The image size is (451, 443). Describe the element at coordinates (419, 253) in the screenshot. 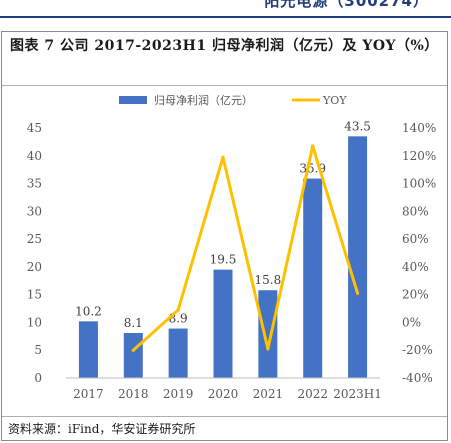

I see `right-axis: -40% -20% 0% 20% 40% 60% 80% 100% 120% 140%` at that location.